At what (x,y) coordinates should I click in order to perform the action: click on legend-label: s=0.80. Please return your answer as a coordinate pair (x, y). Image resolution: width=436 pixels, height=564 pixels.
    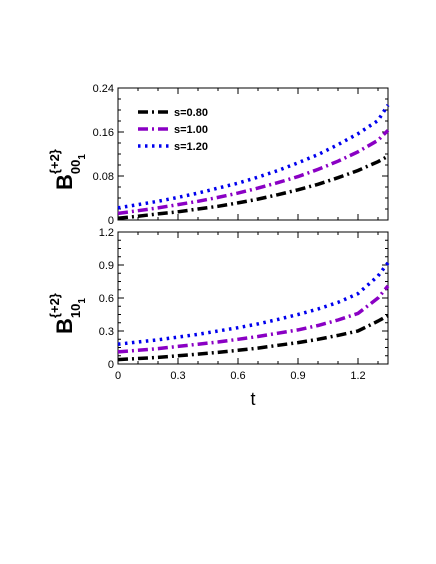
    Looking at the image, I should click on (191, 113).